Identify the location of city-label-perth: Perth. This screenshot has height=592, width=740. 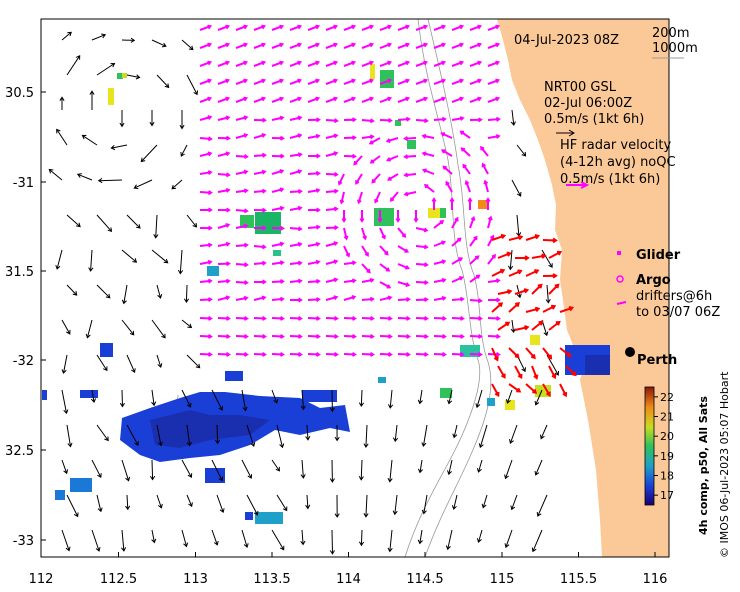
(657, 360).